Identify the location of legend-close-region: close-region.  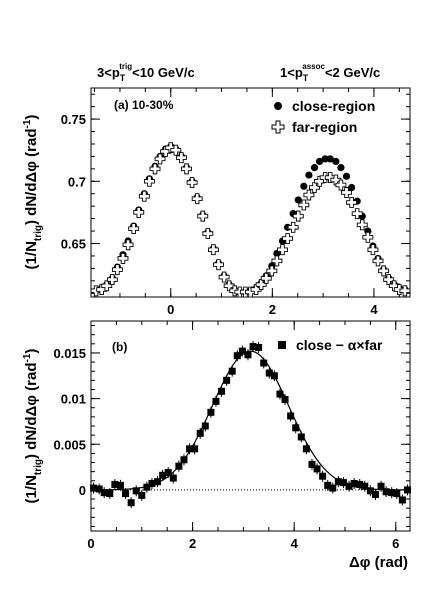
(333, 106).